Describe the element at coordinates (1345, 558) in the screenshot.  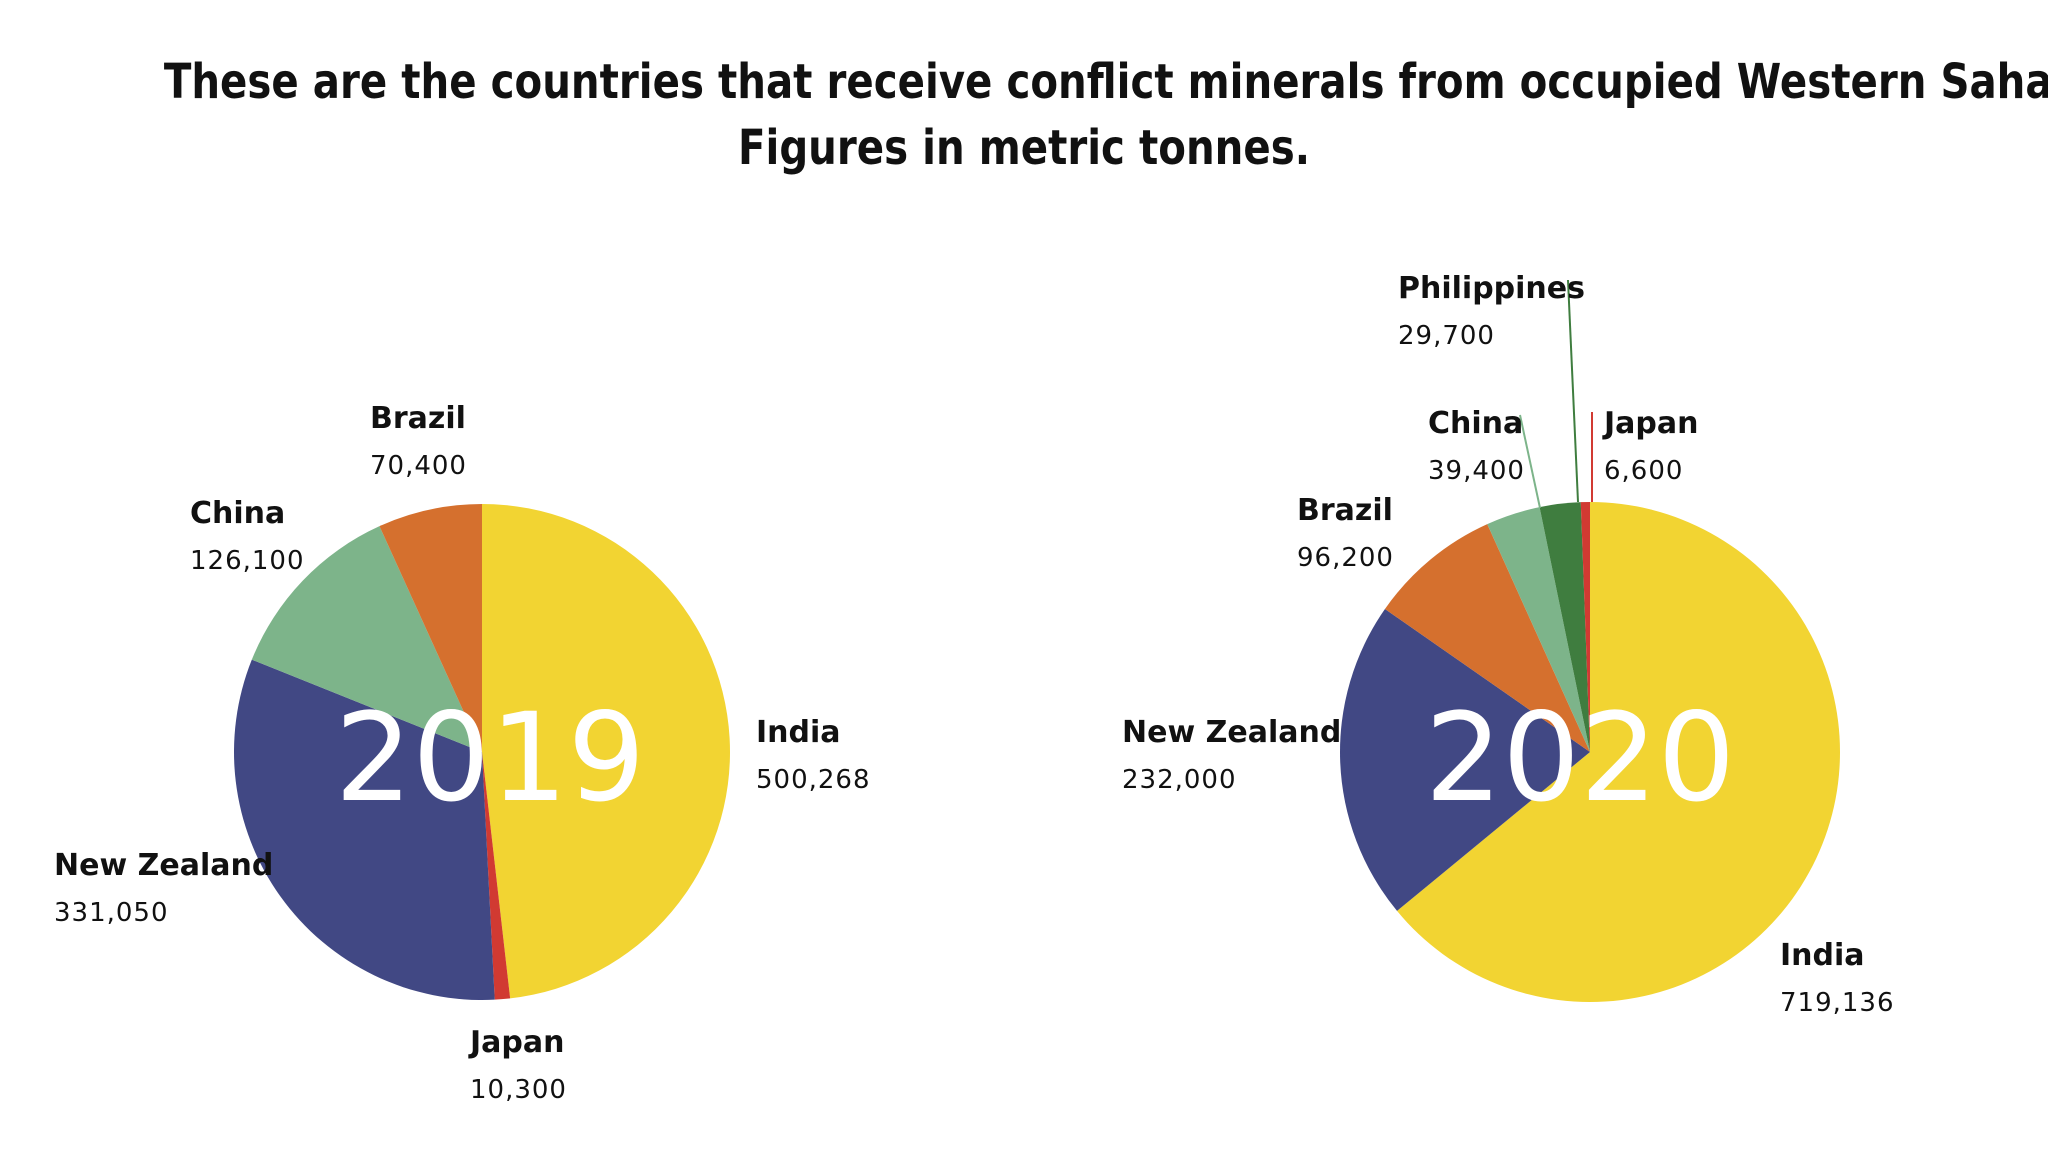
I see `slice-value-2020-brazil: 96,200` at that location.